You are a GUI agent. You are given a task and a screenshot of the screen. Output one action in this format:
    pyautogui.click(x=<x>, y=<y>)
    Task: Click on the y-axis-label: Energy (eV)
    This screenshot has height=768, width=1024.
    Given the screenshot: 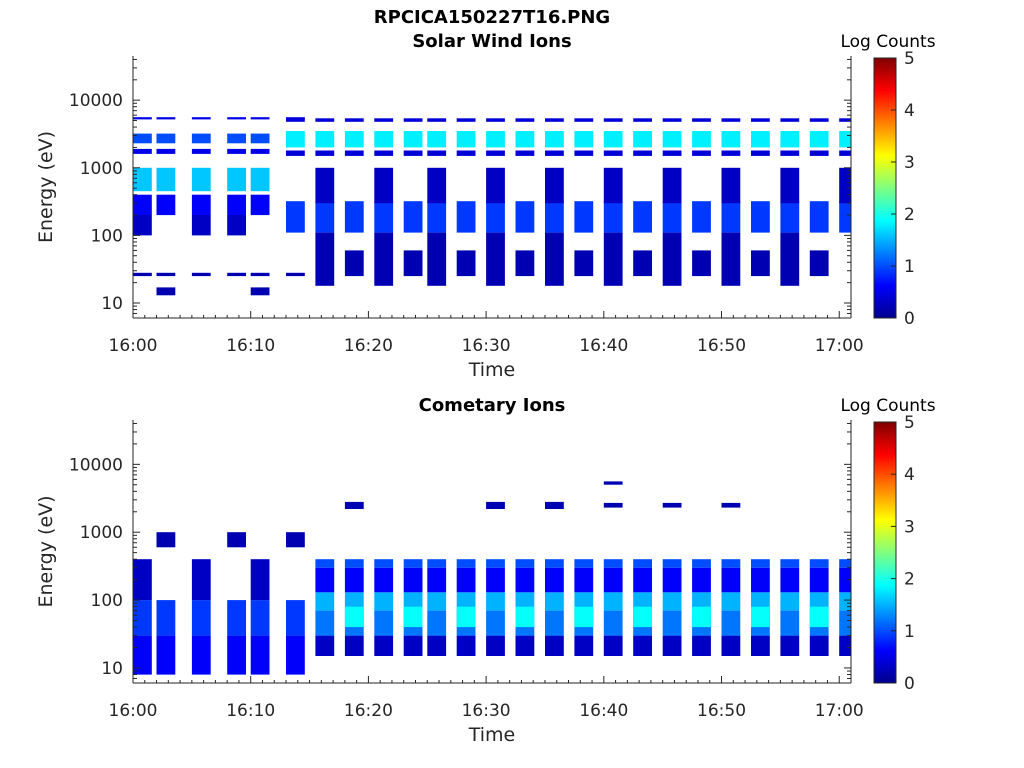 What is the action you would take?
    pyautogui.click(x=46, y=551)
    